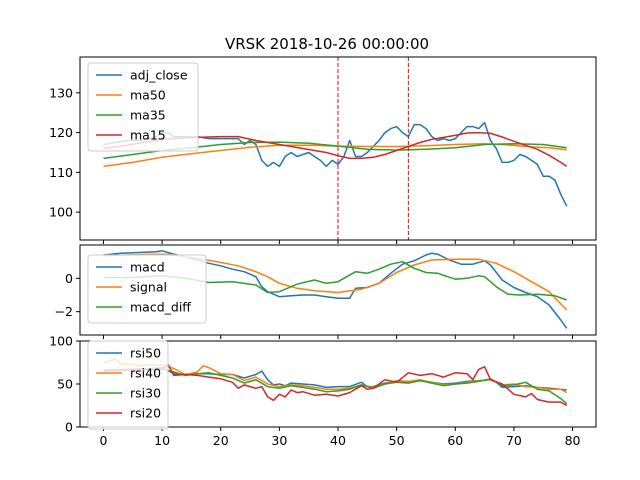 The image size is (640, 480). Describe the element at coordinates (61, 92) in the screenshot. I see `y-tick-label: 130` at that location.